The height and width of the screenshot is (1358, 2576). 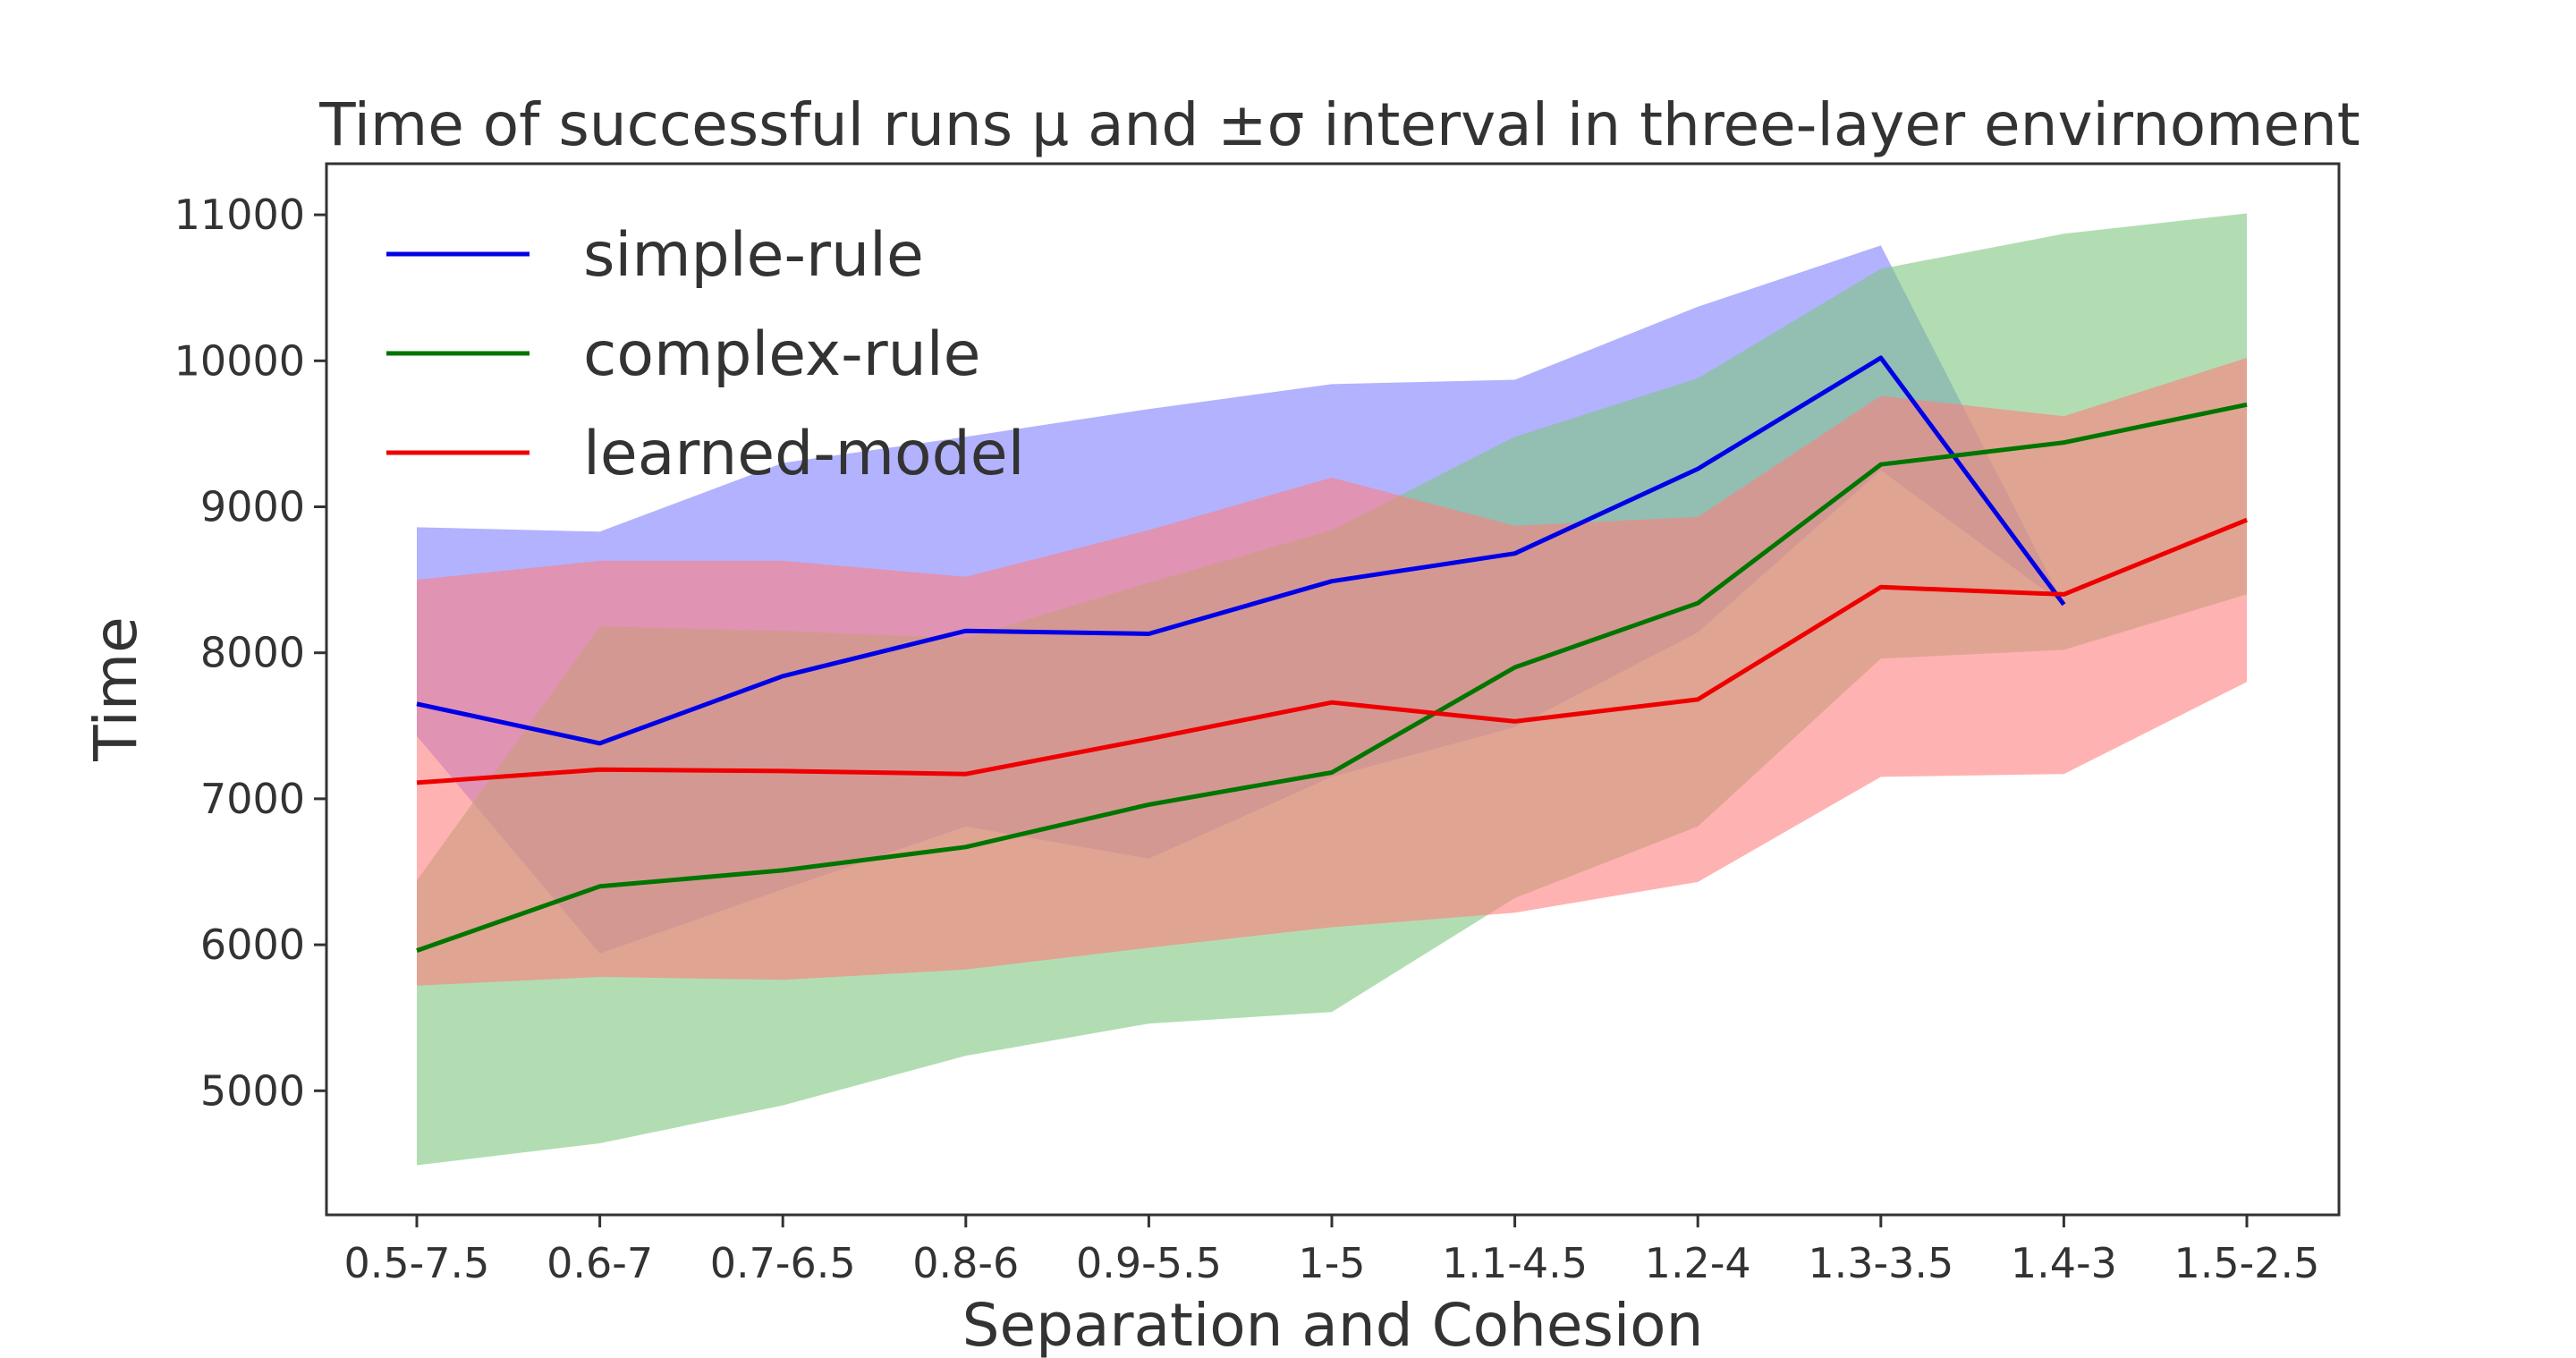 I want to click on x-axis-label: Separation and Cohesion, so click(x=1333, y=1324).